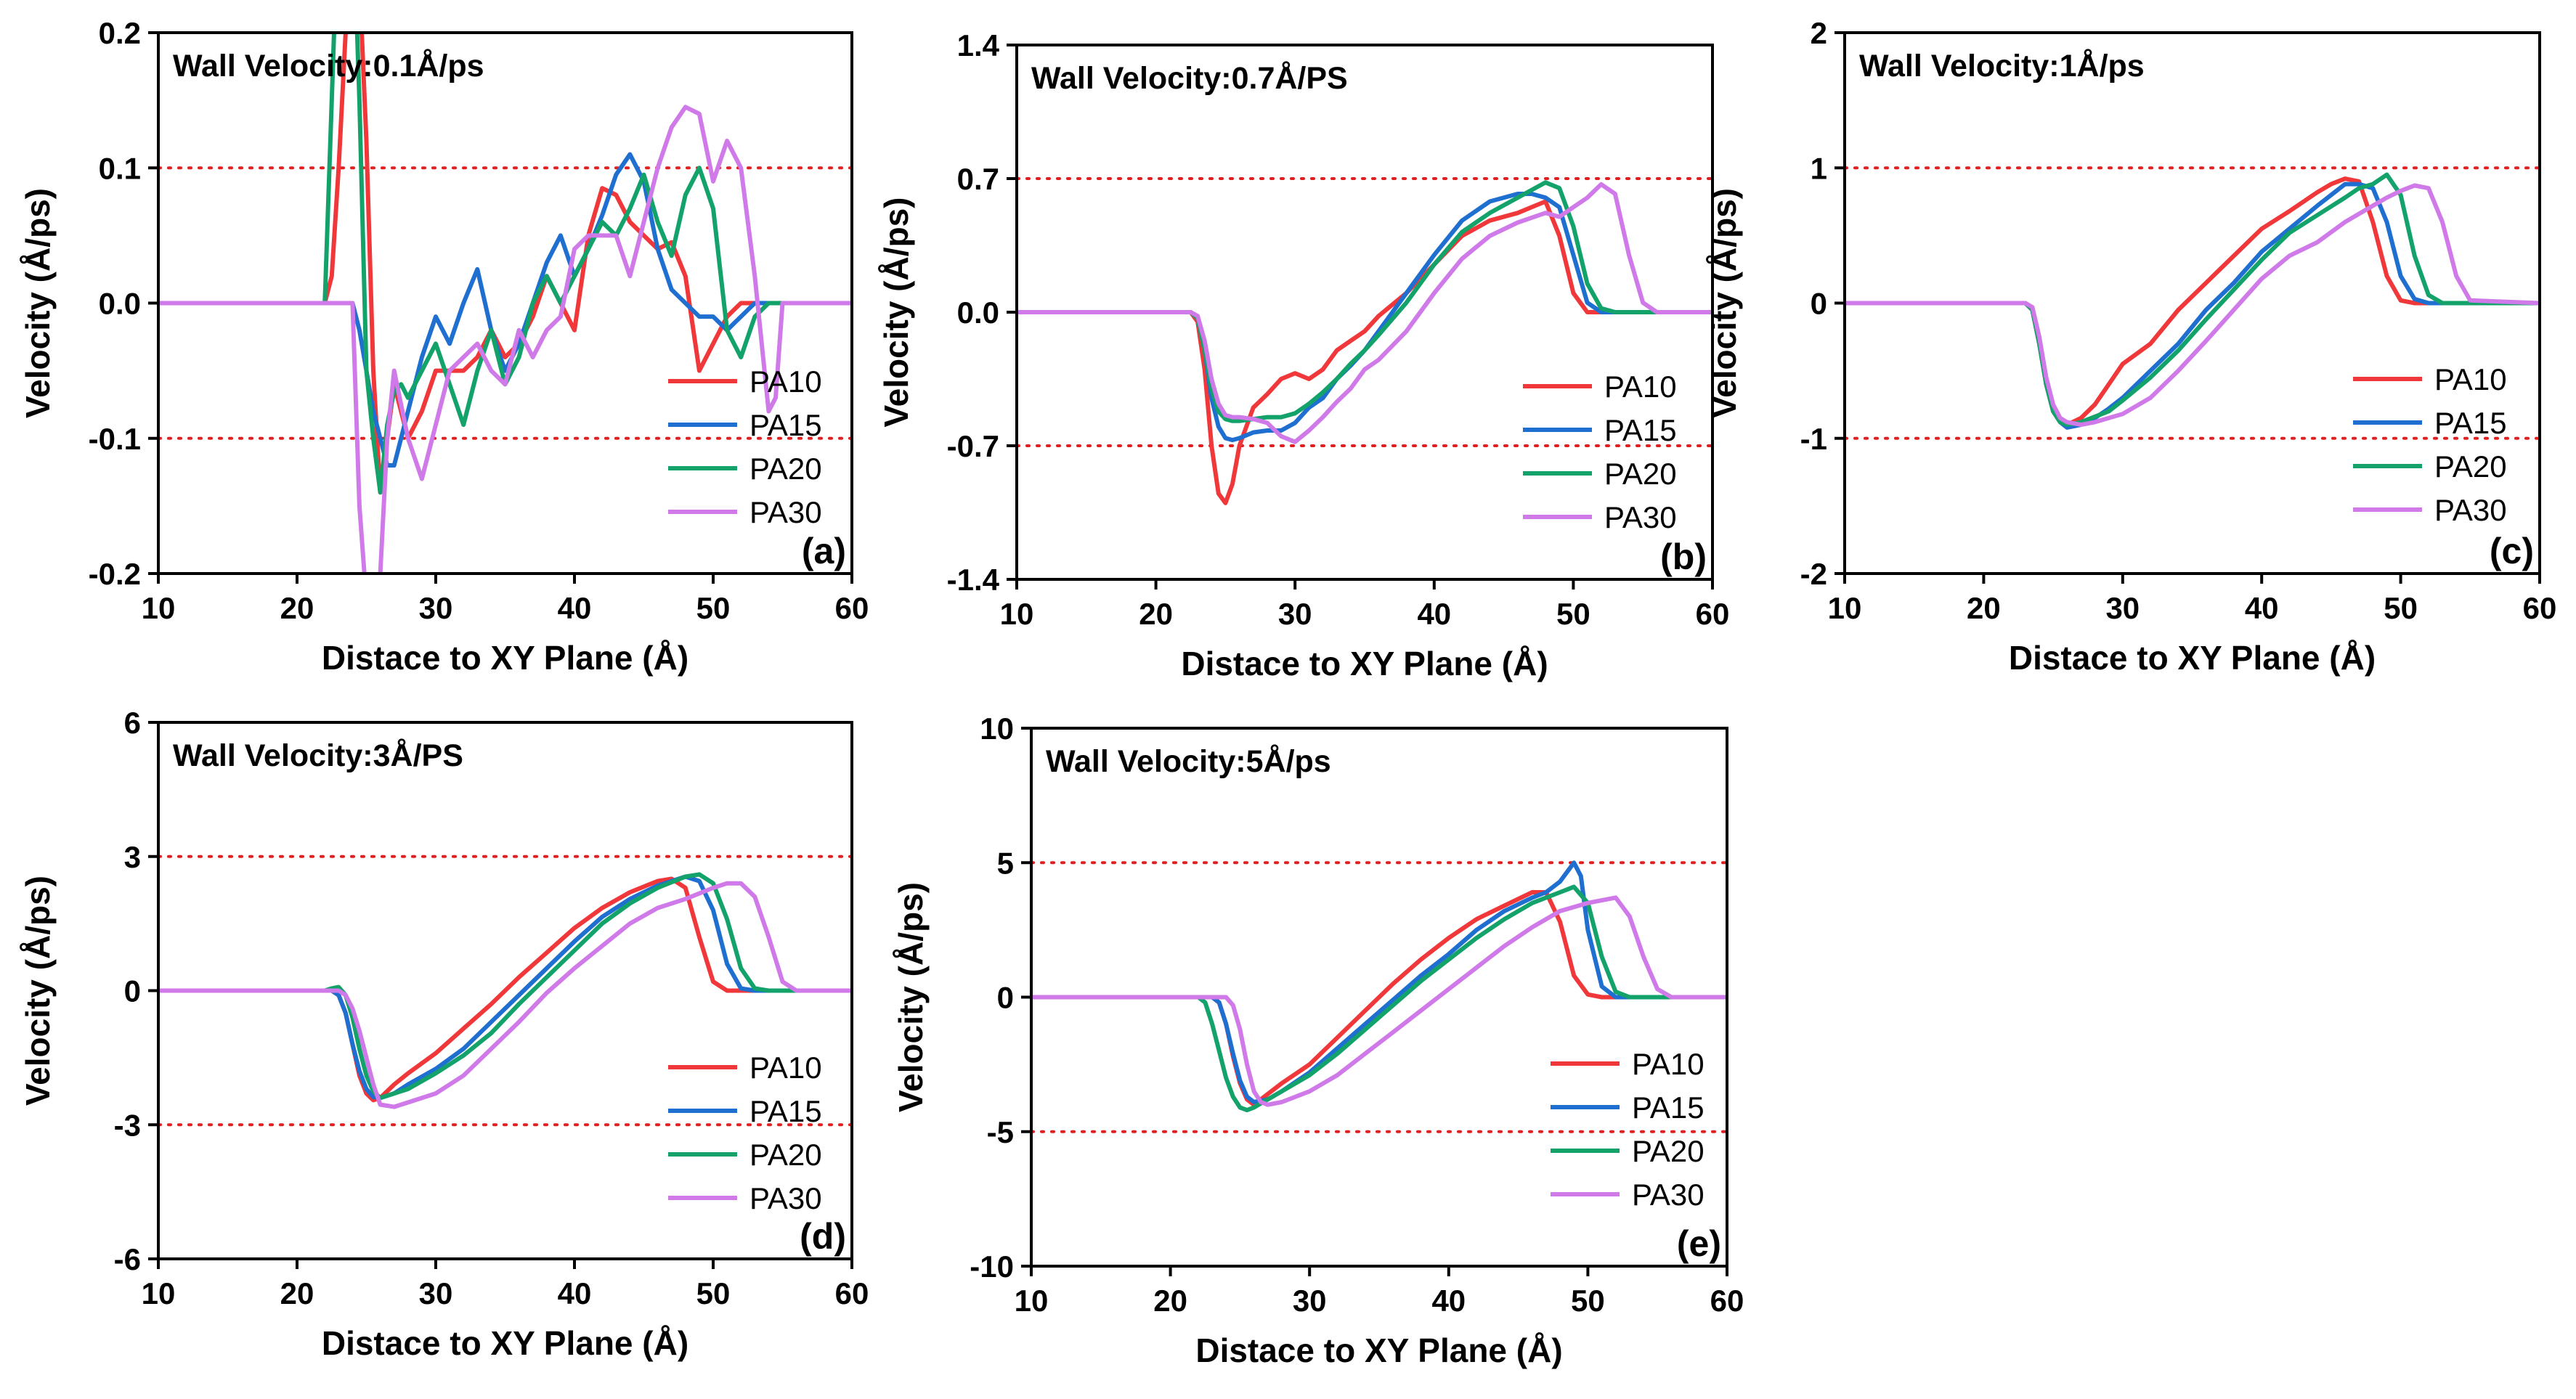 The height and width of the screenshot is (1399, 2576). I want to click on y-tick-label: 1.4, so click(979, 45).